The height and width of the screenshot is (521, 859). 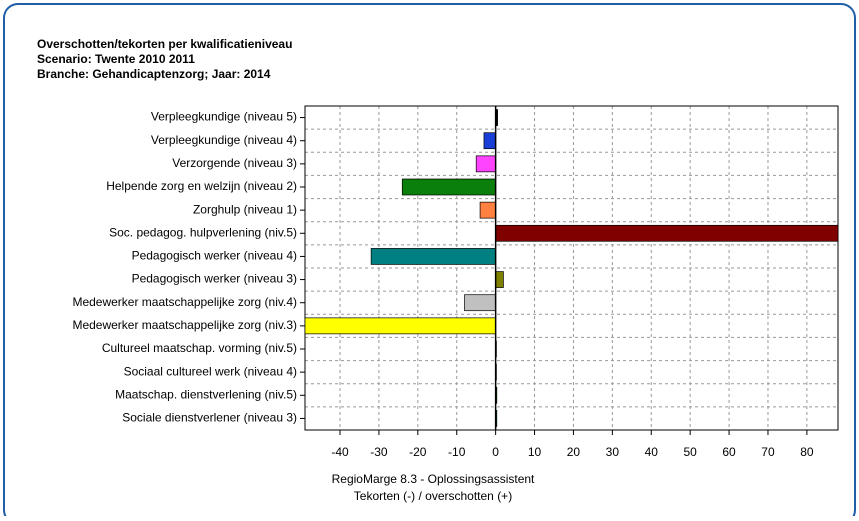 I want to click on x-tick-label: 70, so click(x=768, y=452).